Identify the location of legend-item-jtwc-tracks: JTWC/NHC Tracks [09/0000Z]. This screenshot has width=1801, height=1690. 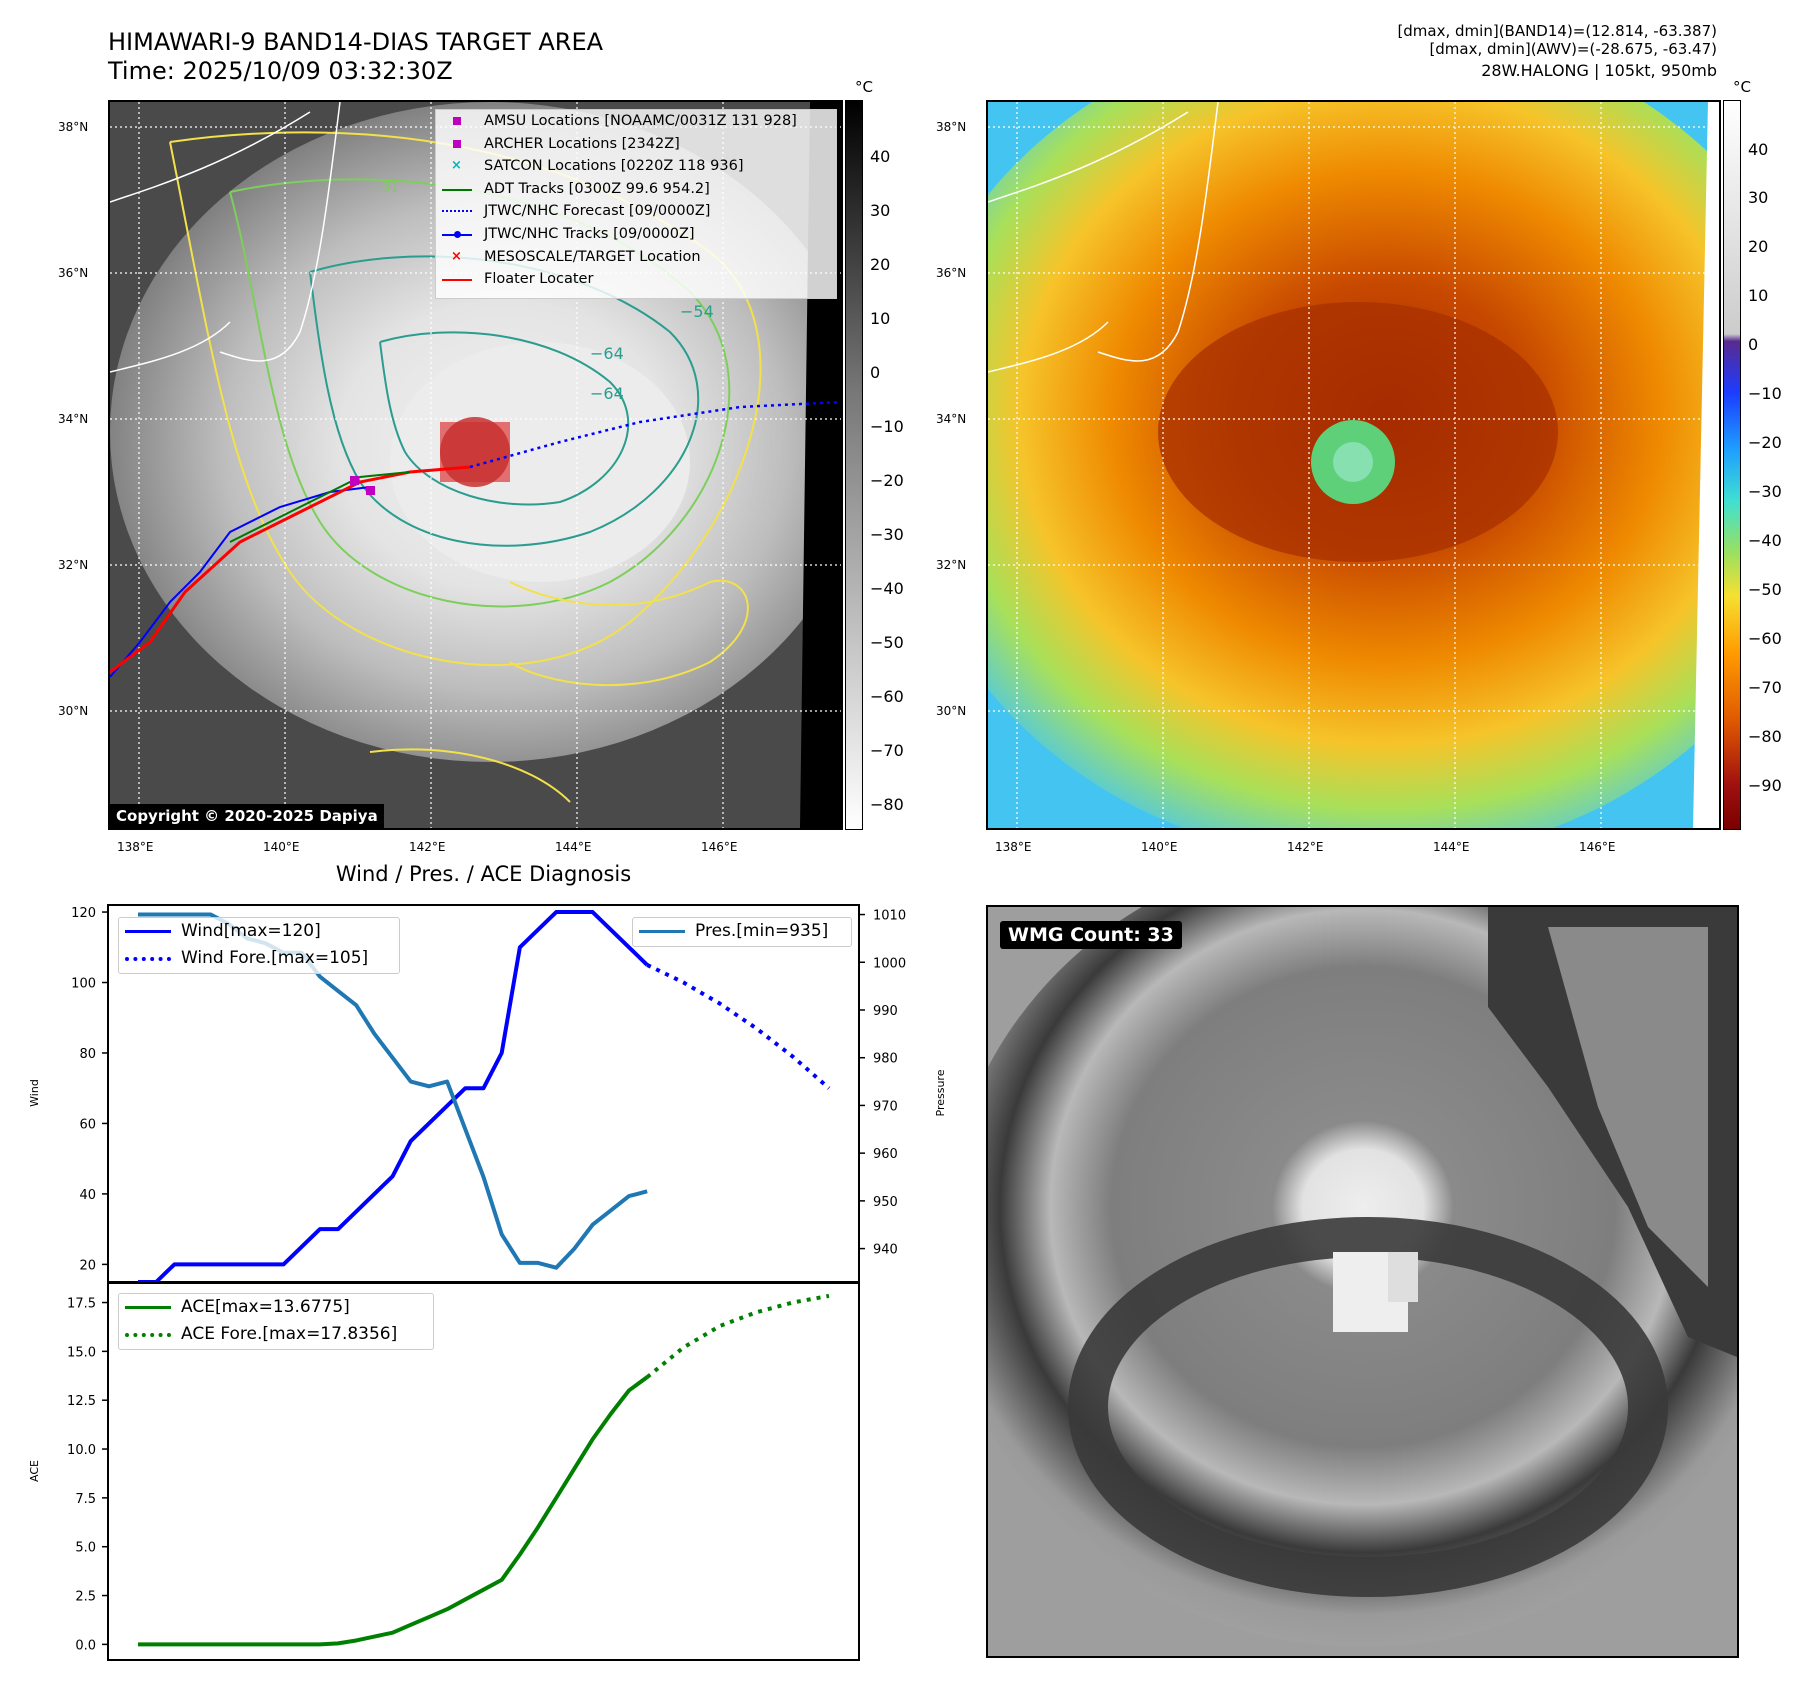
(636, 234).